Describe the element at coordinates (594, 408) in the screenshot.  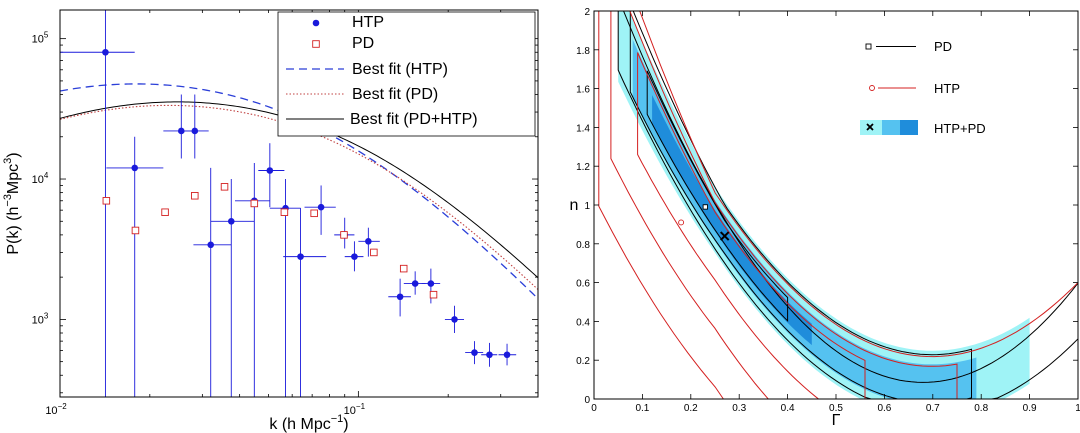
I see `x-tick-label: 0` at that location.